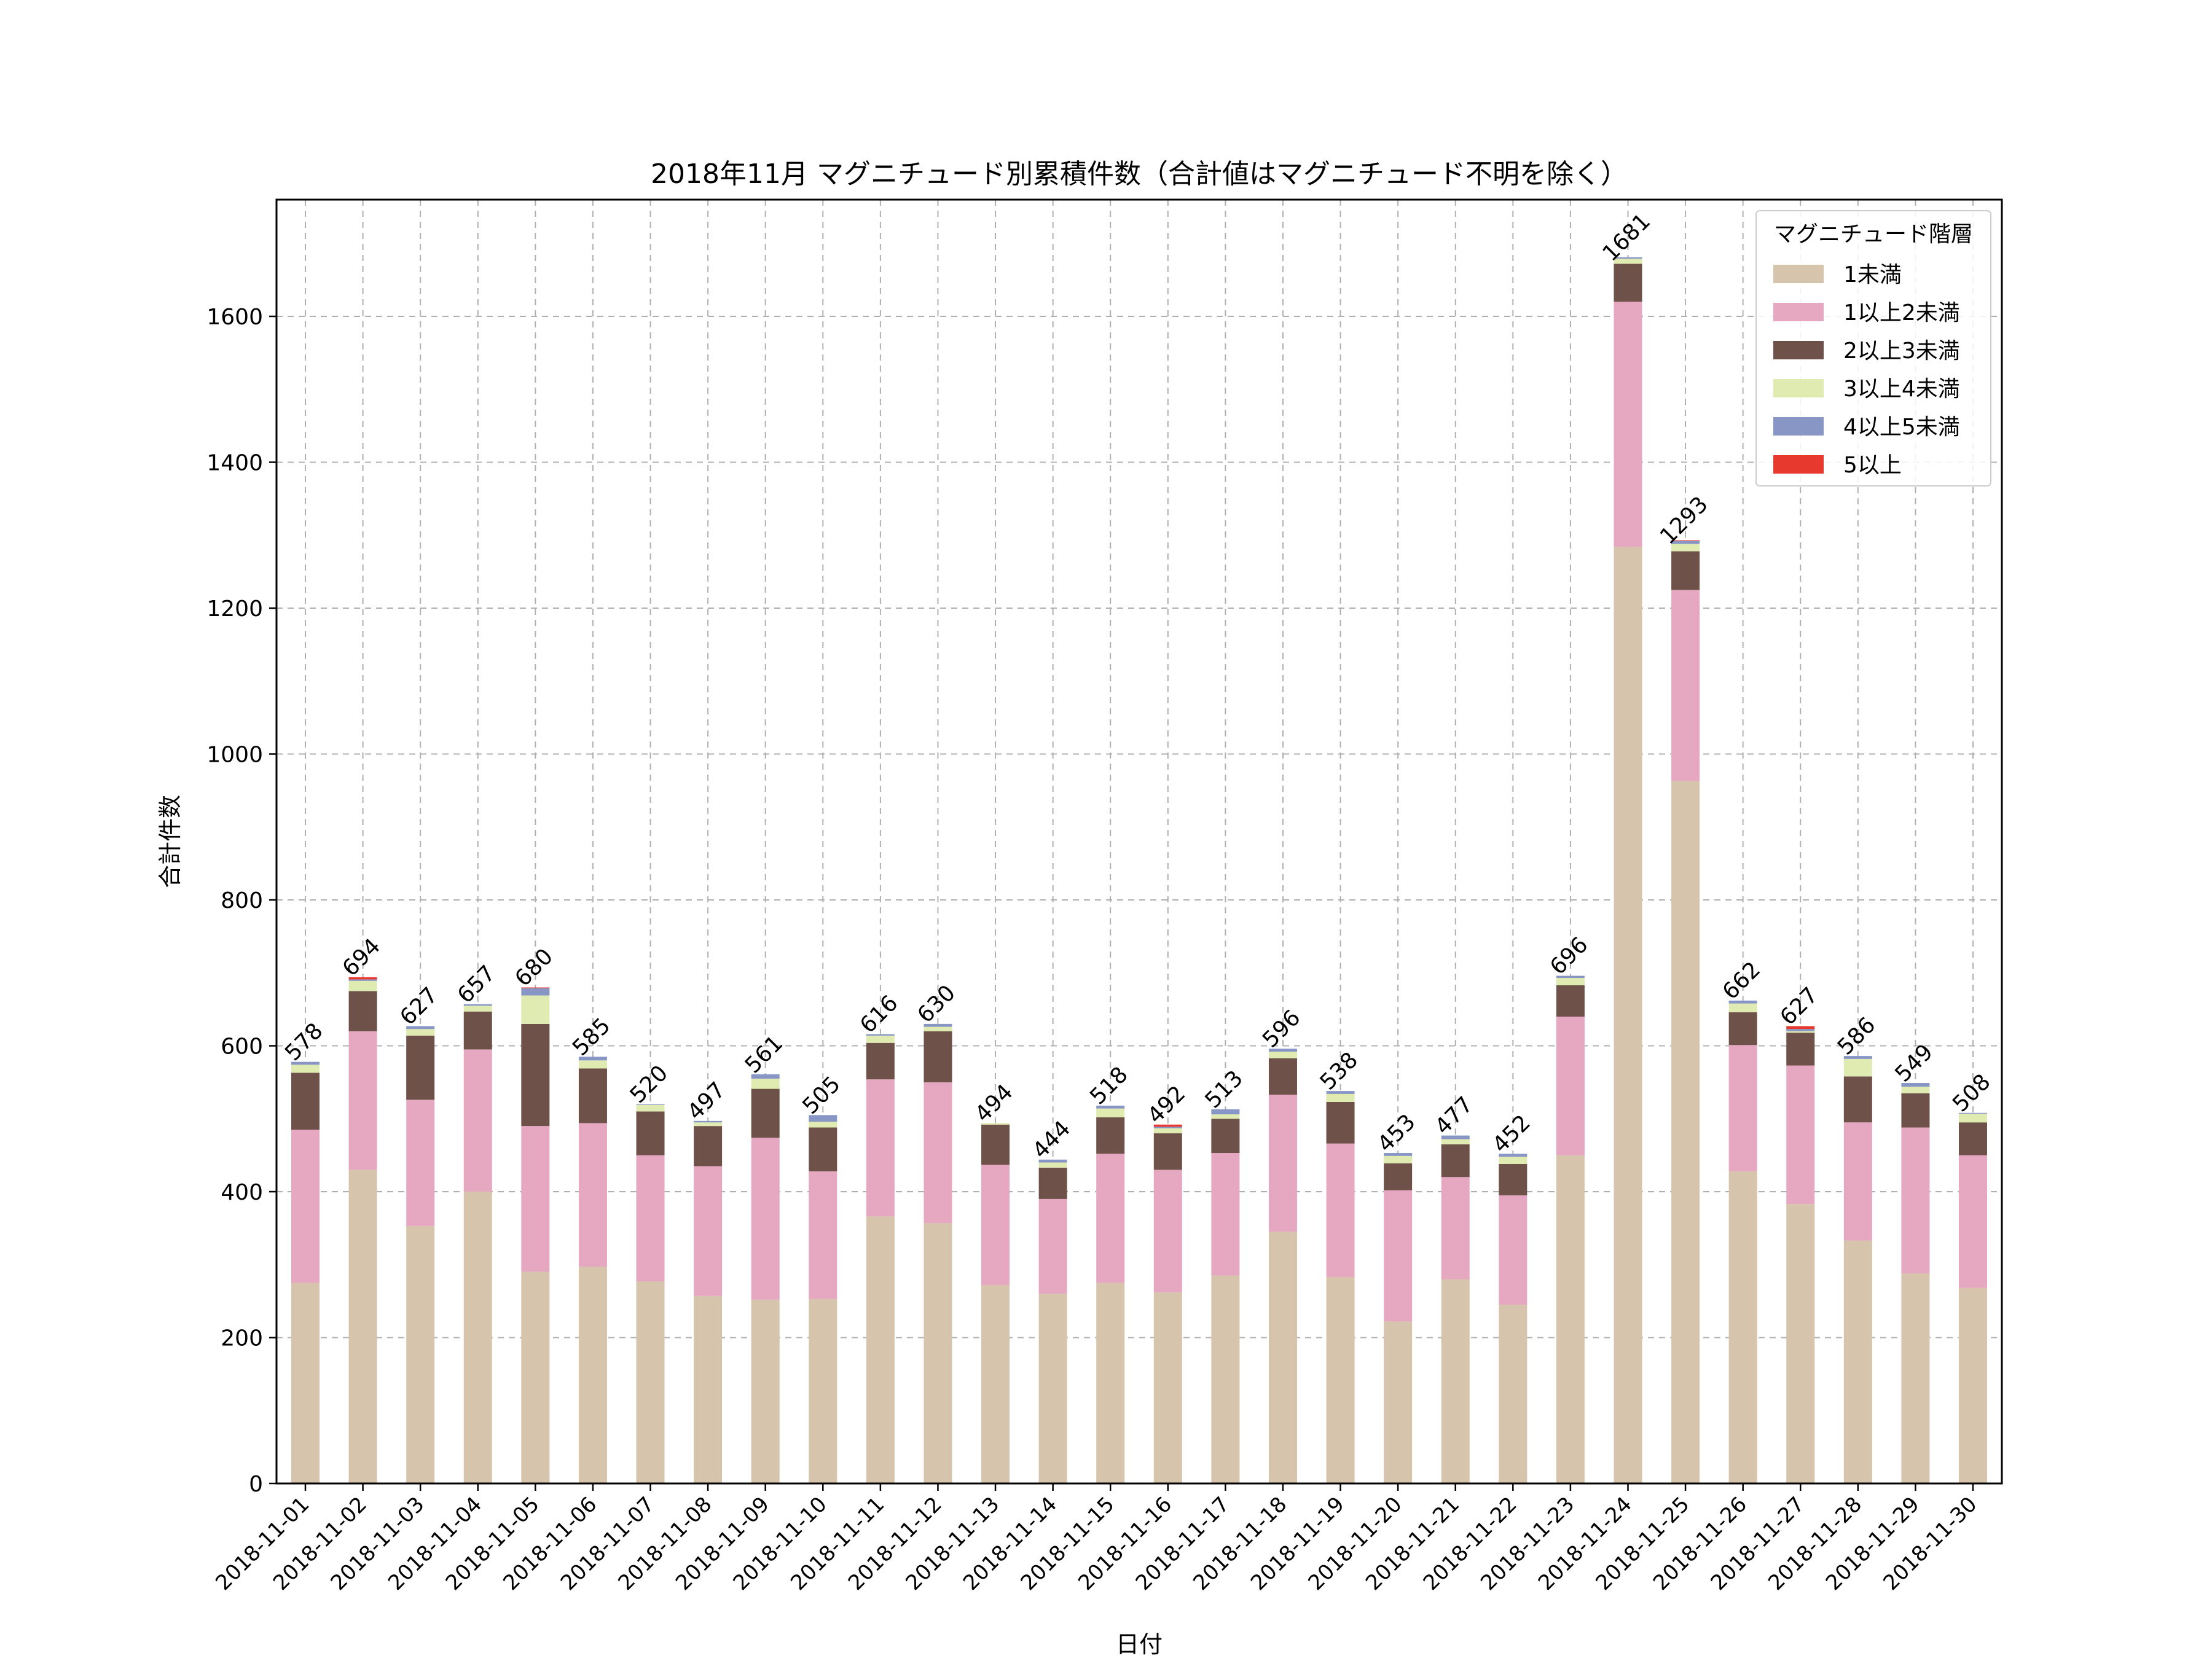 This screenshot has width=2212, height=1661. What do you see at coordinates (1872, 274) in the screenshot?
I see `legend-label: 1未満` at bounding box center [1872, 274].